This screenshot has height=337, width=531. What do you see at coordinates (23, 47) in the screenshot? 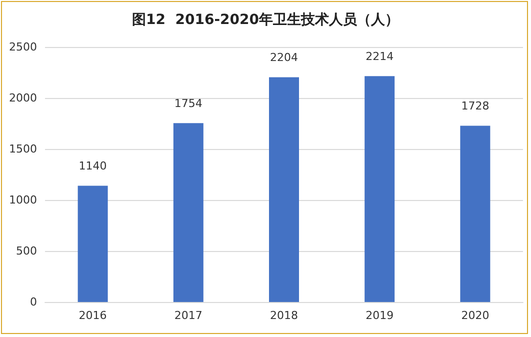
I see `y-tick-label: 2500` at bounding box center [23, 47].